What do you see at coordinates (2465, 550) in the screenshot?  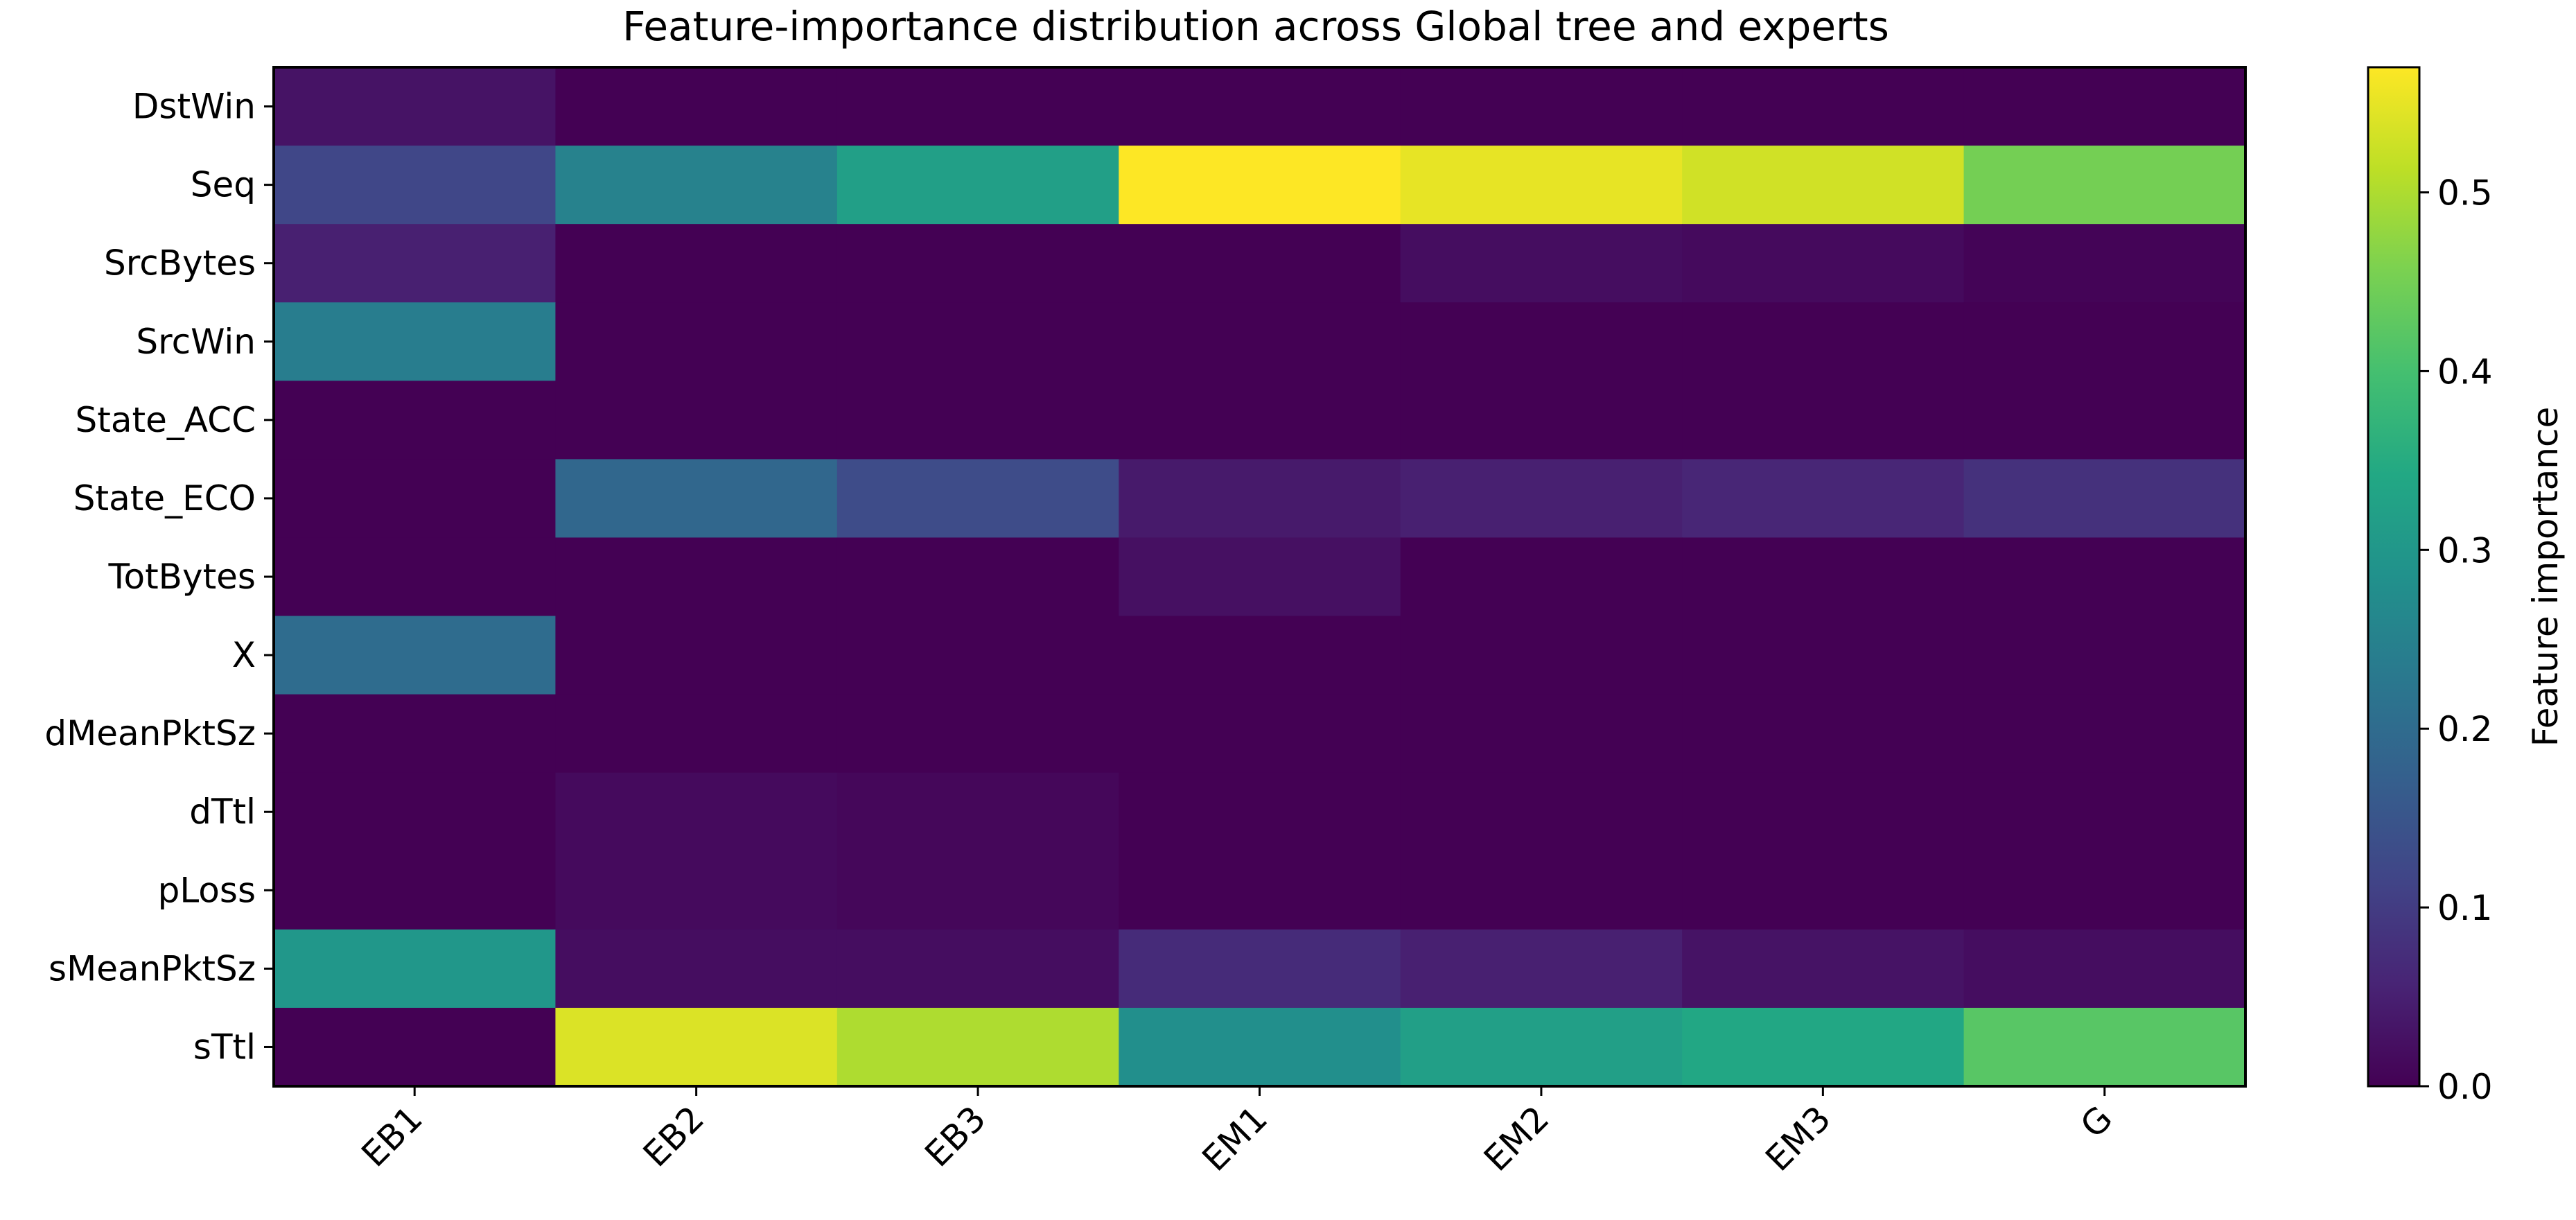 I see `colorbar-tick-label: 0.3` at bounding box center [2465, 550].